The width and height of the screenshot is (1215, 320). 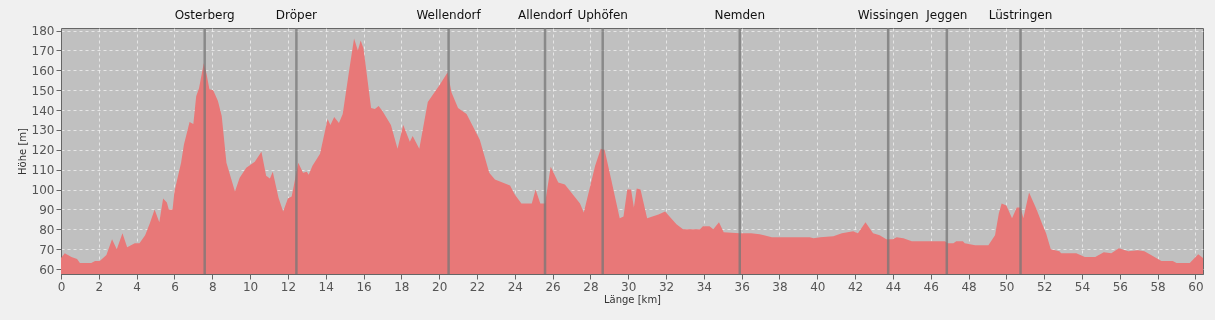 What do you see at coordinates (440, 286) in the screenshot?
I see `x-tick-label: 20` at bounding box center [440, 286].